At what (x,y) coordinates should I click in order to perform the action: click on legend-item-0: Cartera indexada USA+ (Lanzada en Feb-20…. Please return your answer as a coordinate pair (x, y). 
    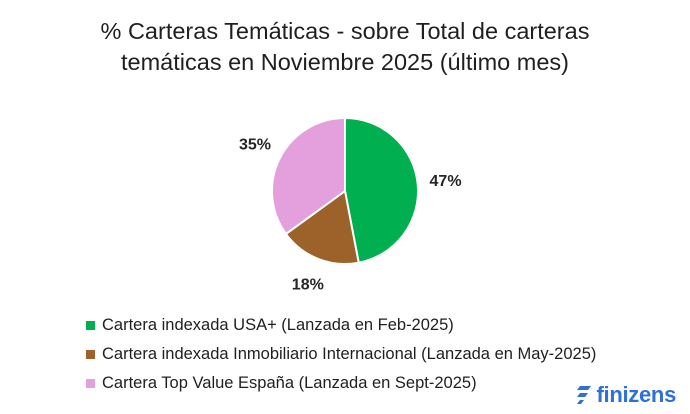
    Looking at the image, I should click on (341, 325).